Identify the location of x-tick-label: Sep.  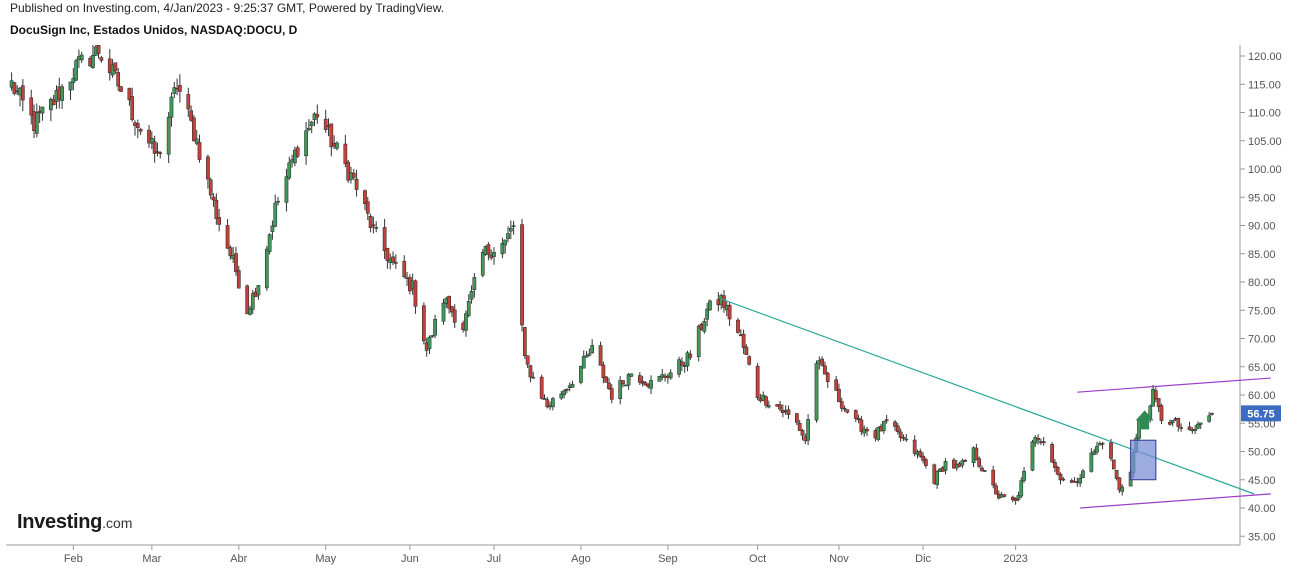
(668, 559).